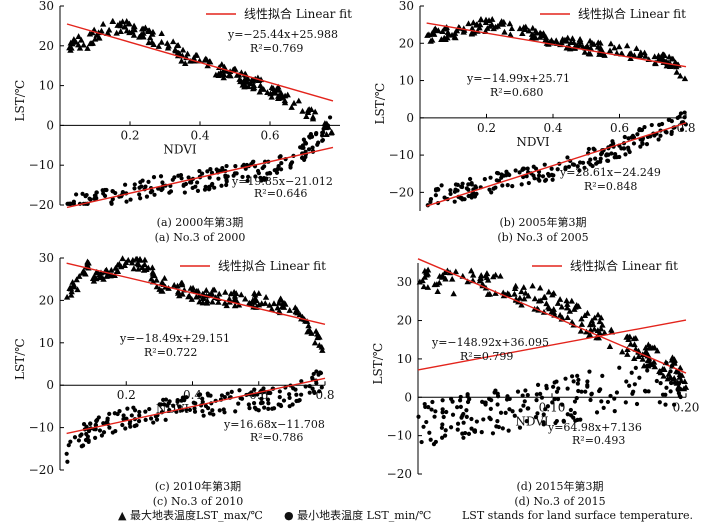 Image resolution: width=718 pixels, height=529 pixels. I want to click on y-tick-label: −10, so click(399, 436).